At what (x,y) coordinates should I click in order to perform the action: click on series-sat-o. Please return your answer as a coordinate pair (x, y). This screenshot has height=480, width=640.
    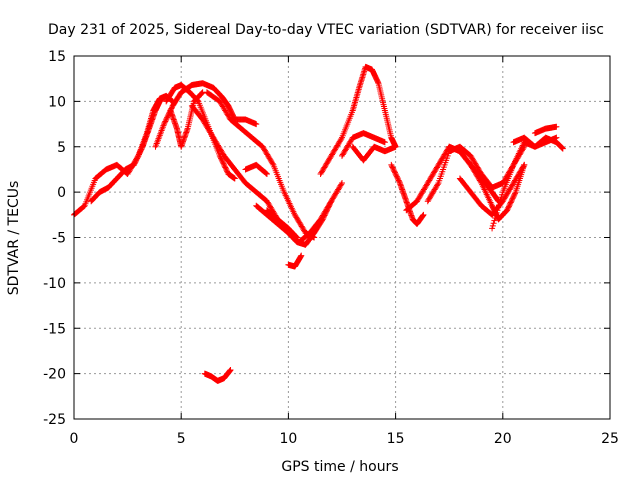
    Looking at the image, I should click on (374, 153).